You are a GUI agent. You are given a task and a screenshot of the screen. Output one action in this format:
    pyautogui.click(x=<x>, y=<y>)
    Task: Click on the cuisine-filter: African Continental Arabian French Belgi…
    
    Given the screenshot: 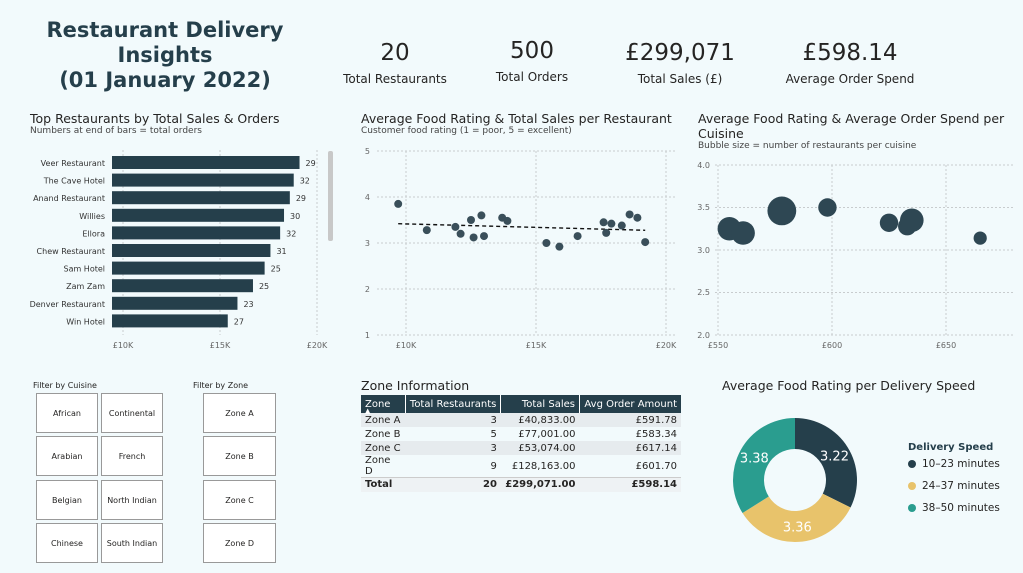 What is the action you would take?
    pyautogui.click(x=101, y=480)
    